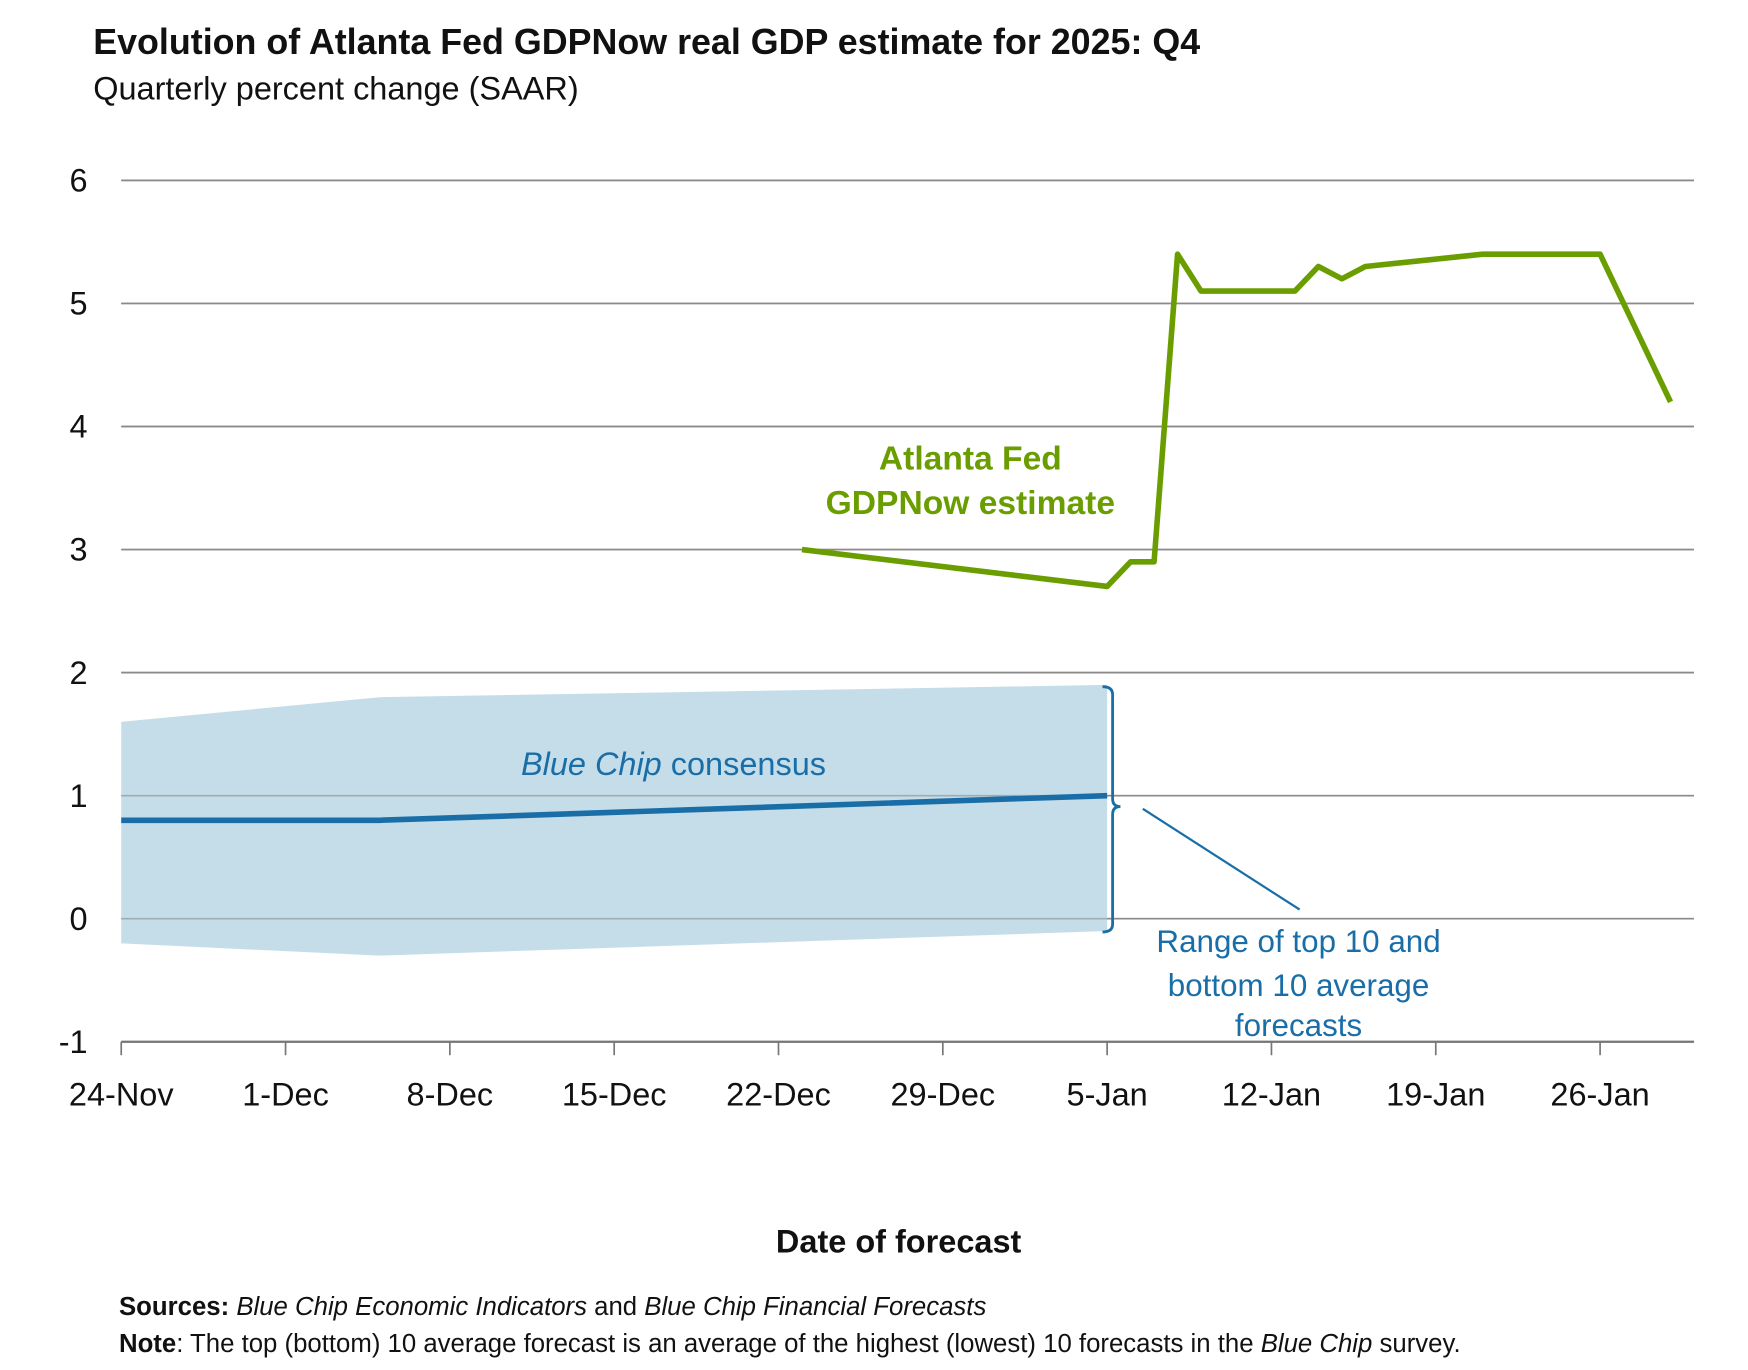 The image size is (1748, 1370). Describe the element at coordinates (744, 764) in the screenshot. I see `bluechip-label-rest: consensus` at that location.